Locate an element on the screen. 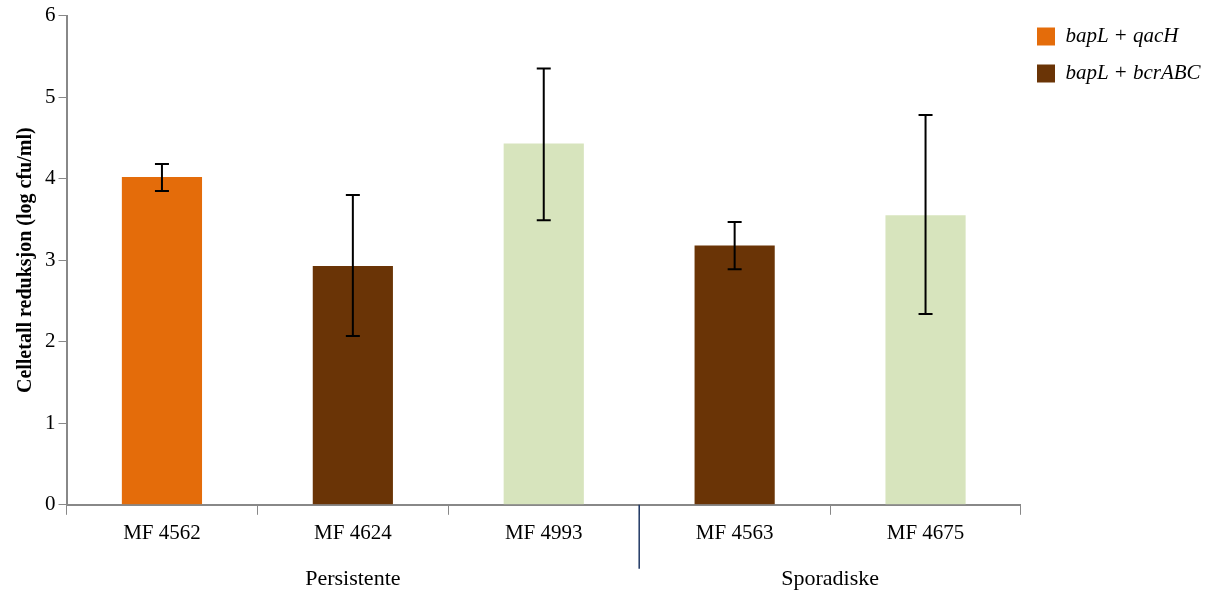  x-tick-label: MF 4993 is located at coordinates (543, 531).